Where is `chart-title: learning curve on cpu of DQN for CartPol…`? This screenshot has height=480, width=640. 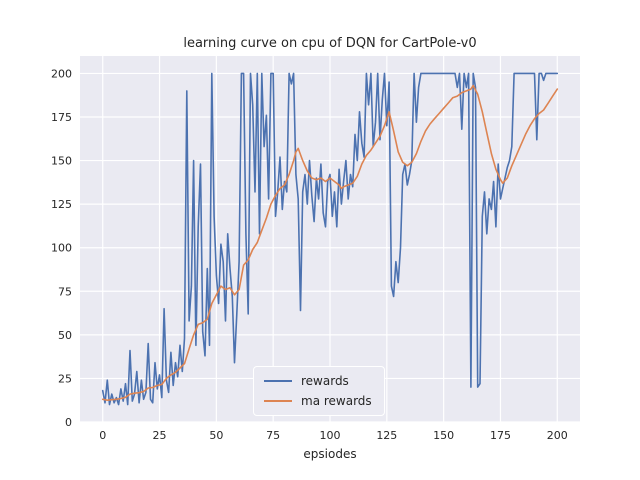 chart-title: learning curve on cpu of DQN for CartPol… is located at coordinates (330, 43).